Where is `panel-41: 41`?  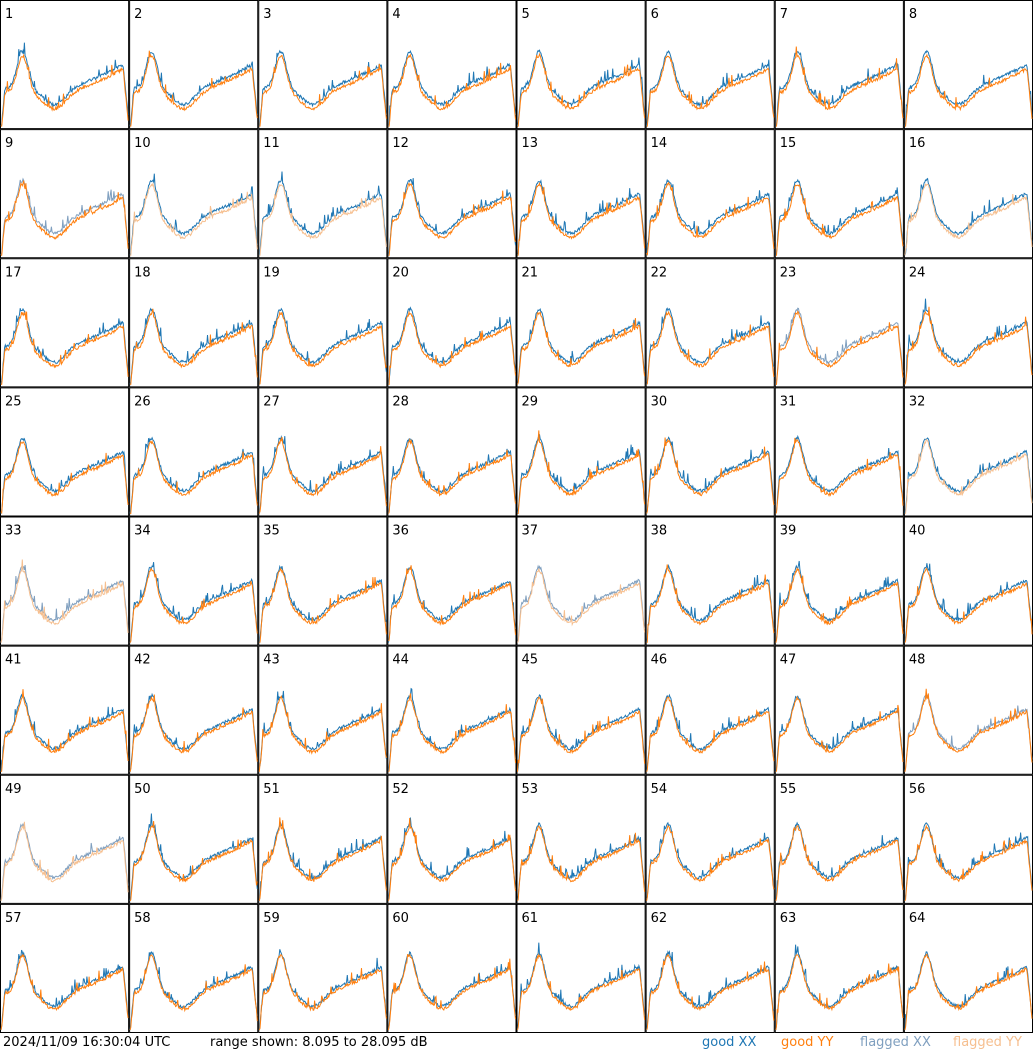 panel-41: 41 is located at coordinates (65, 710).